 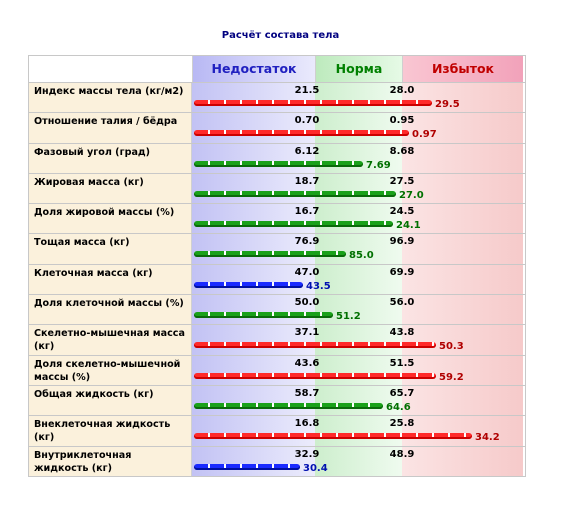 I want to click on table-row: Общая жидкость (кг) 58.7 65.7 64.6, so click(x=277, y=400).